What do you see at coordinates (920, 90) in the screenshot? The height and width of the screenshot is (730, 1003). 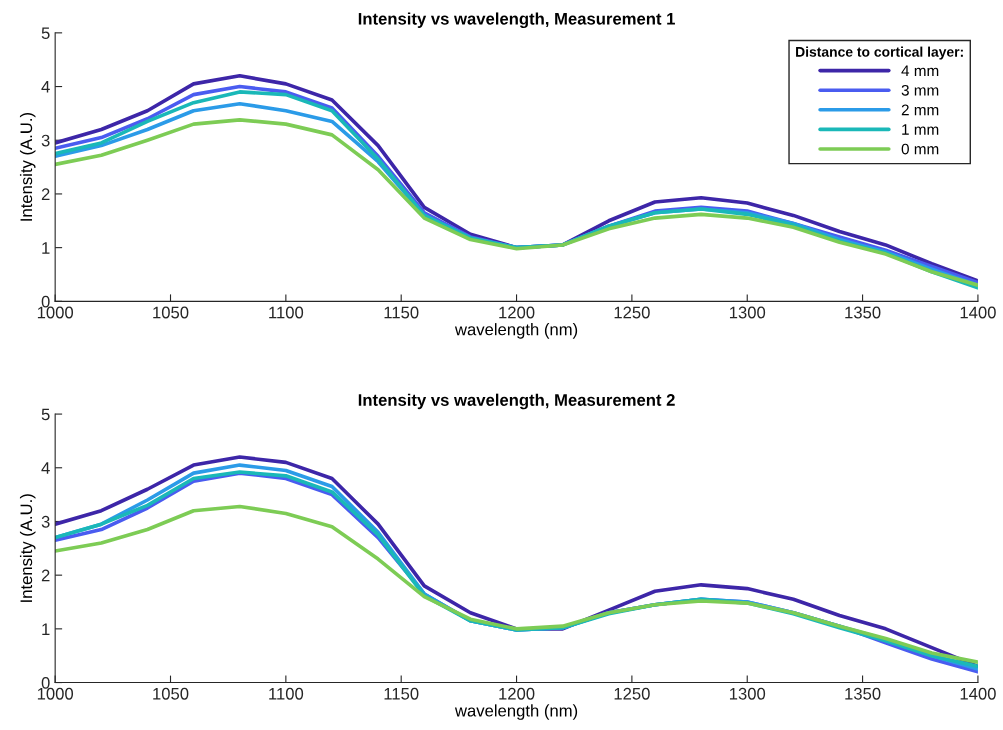 I see `legend-label: 3 mm` at bounding box center [920, 90].